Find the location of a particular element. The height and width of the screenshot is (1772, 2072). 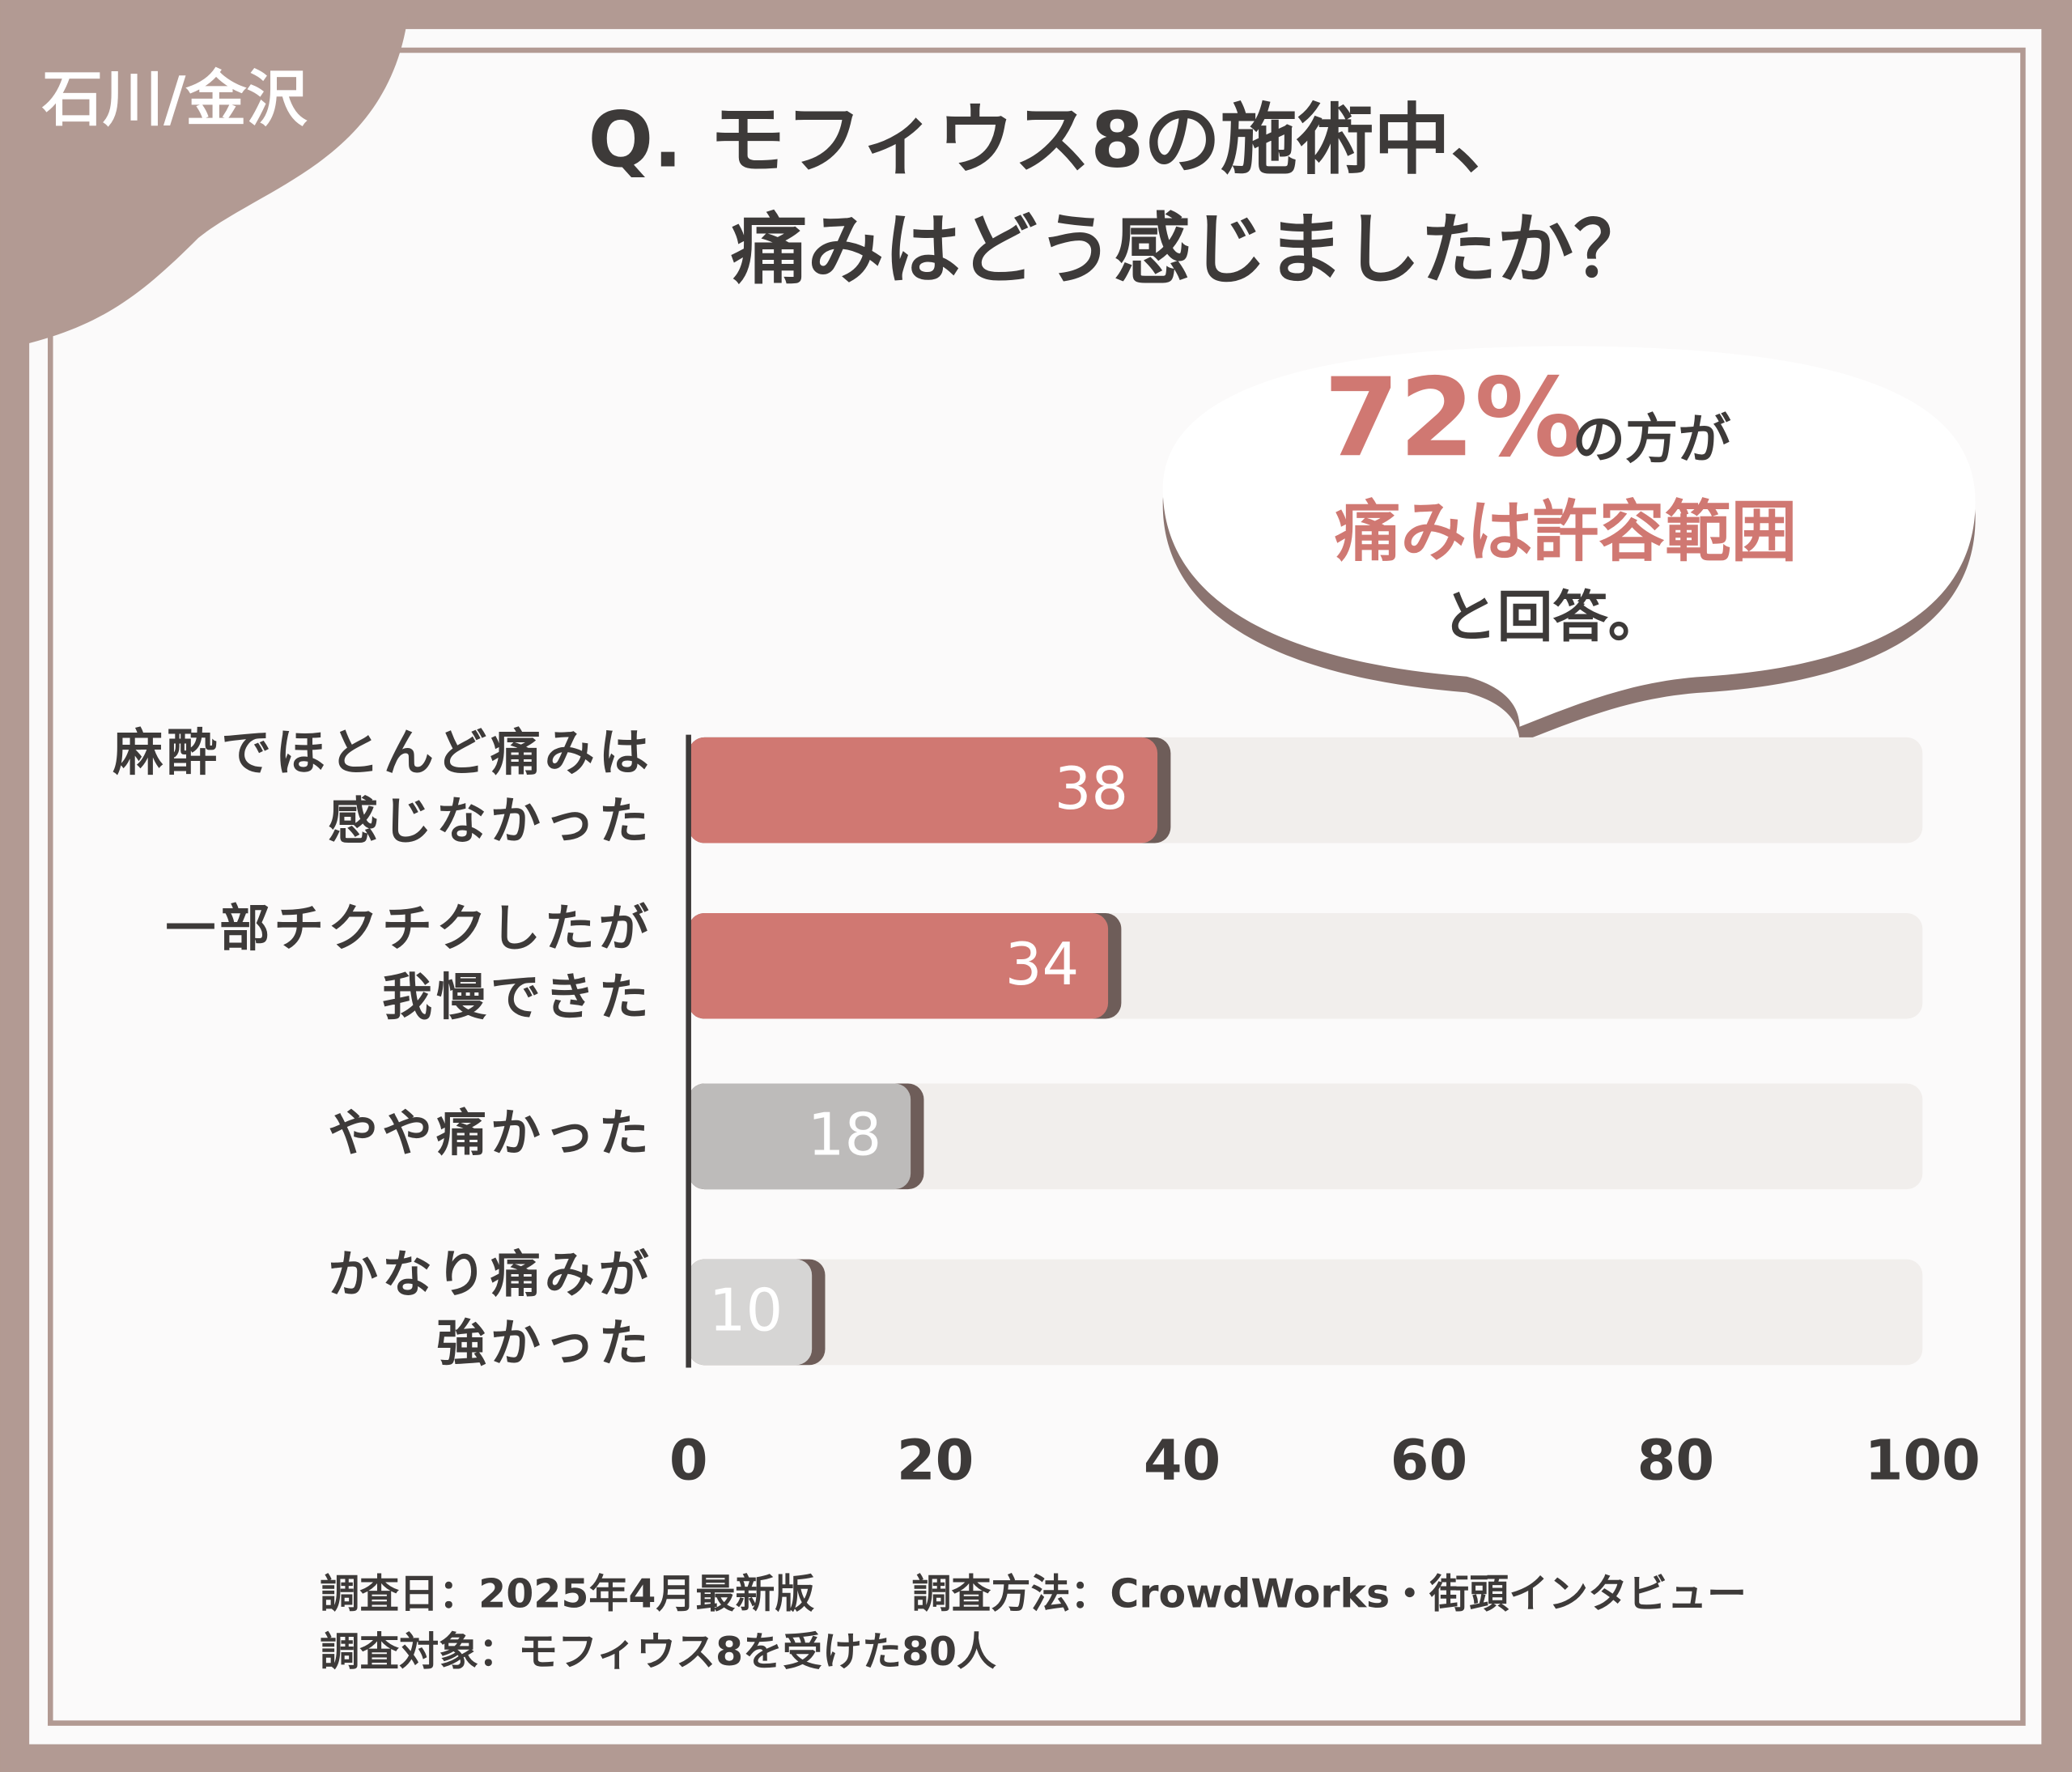

corner-tag-shape is located at coordinates (205, 176).